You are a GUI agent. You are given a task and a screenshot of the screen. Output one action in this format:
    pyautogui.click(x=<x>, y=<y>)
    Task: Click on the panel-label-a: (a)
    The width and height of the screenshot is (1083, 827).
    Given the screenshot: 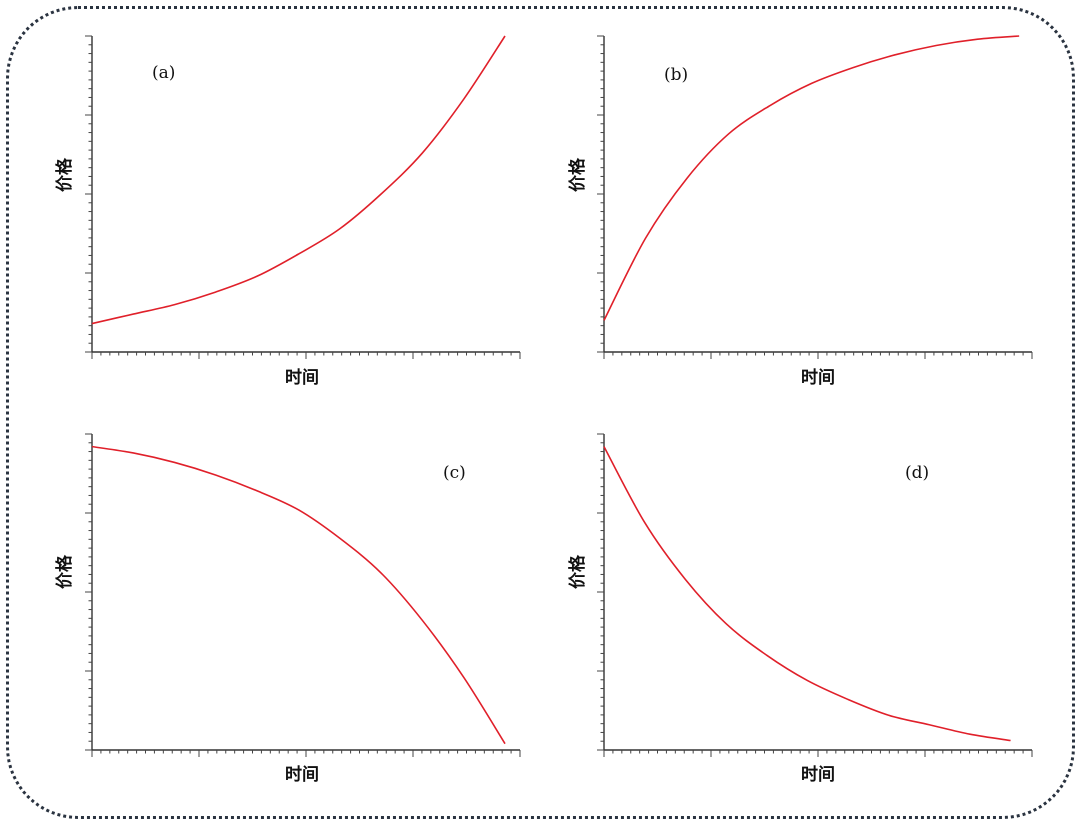 What is the action you would take?
    pyautogui.click(x=163, y=73)
    